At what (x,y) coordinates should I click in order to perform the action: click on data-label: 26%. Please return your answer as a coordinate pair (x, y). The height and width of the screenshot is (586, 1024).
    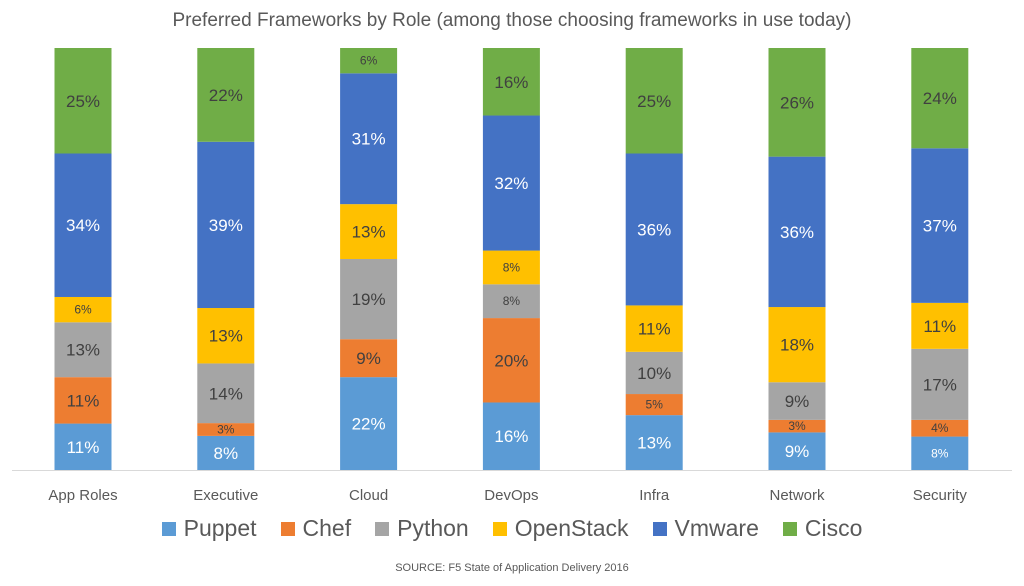
    Looking at the image, I should click on (797, 102).